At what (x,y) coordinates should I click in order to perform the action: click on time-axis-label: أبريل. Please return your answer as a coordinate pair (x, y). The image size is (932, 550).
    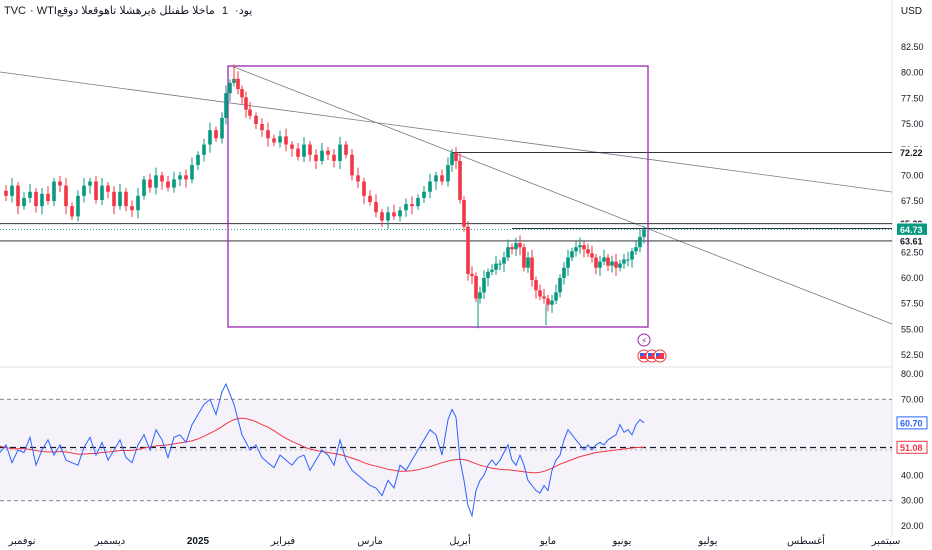
    Looking at the image, I should click on (460, 540).